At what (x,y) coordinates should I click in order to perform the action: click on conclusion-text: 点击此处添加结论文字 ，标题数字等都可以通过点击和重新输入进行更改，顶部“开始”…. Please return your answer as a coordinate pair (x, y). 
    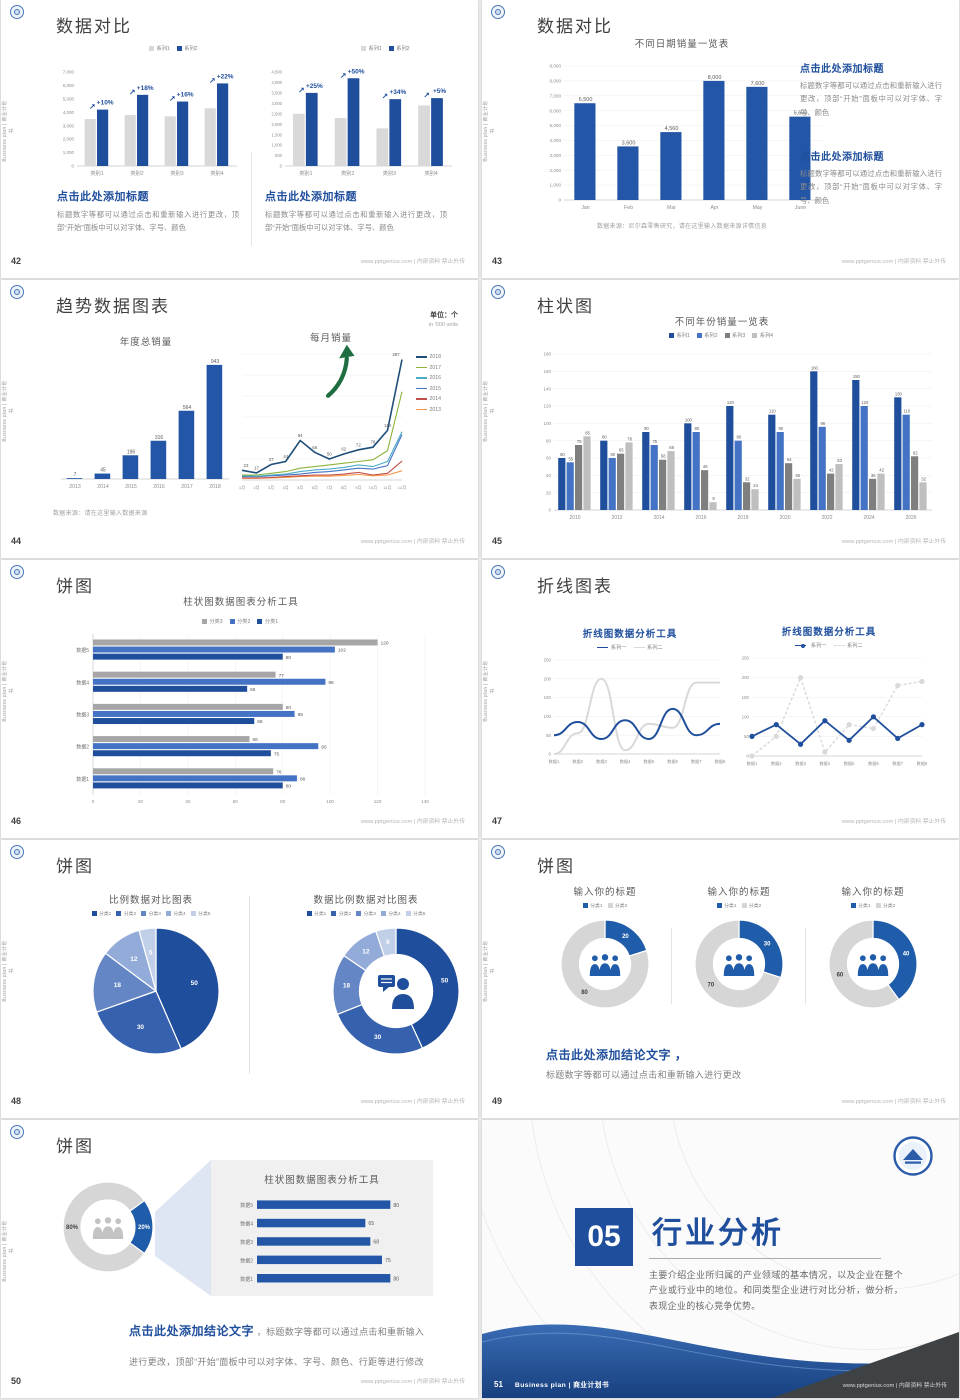
    Looking at the image, I should click on (280, 1346).